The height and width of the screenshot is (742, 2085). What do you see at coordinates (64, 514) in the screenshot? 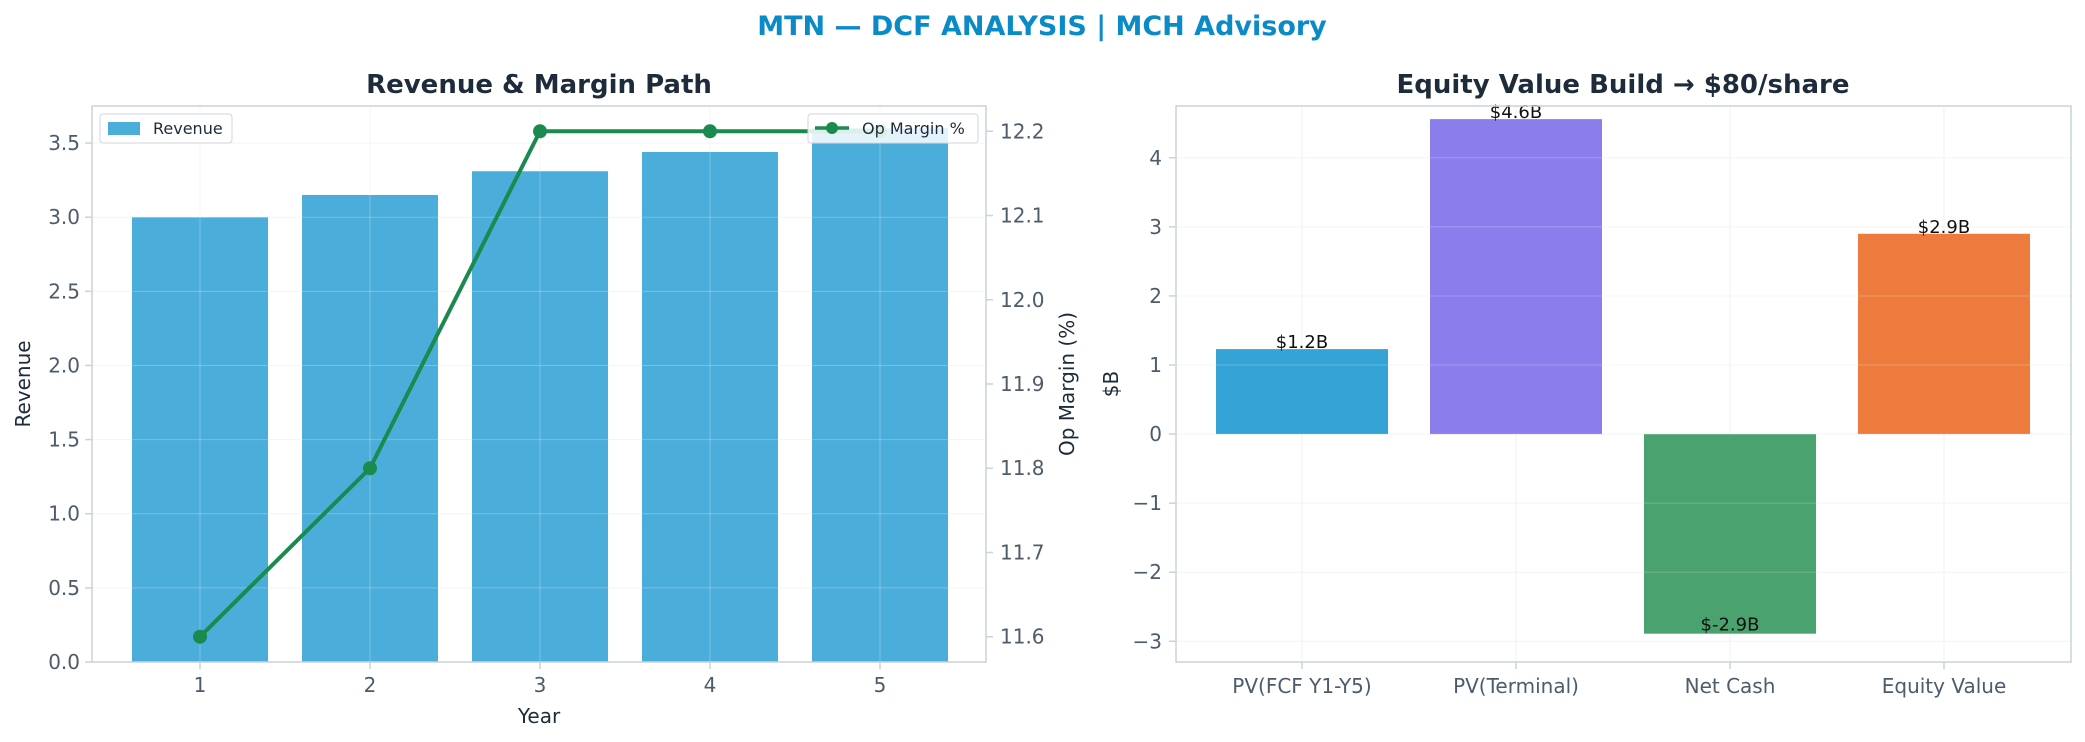
I see `left-y-tick-label: 1.0` at bounding box center [64, 514].